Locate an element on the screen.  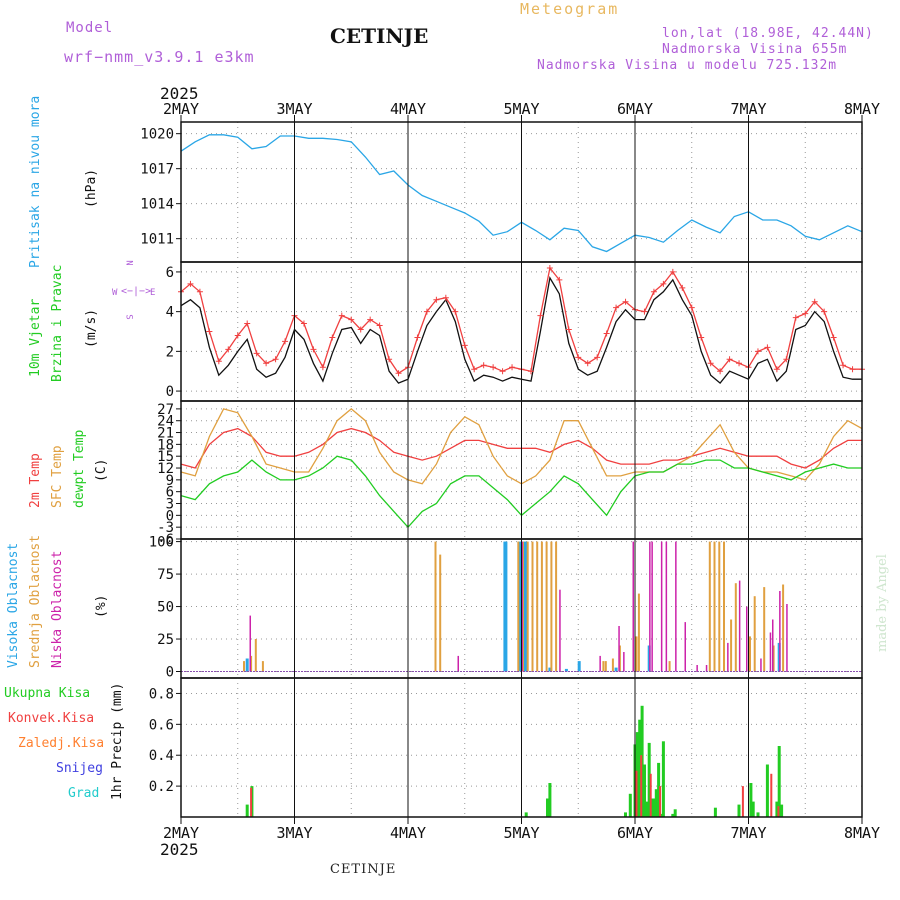
wind-ytick-label: 0 is located at coordinates (170, 392).